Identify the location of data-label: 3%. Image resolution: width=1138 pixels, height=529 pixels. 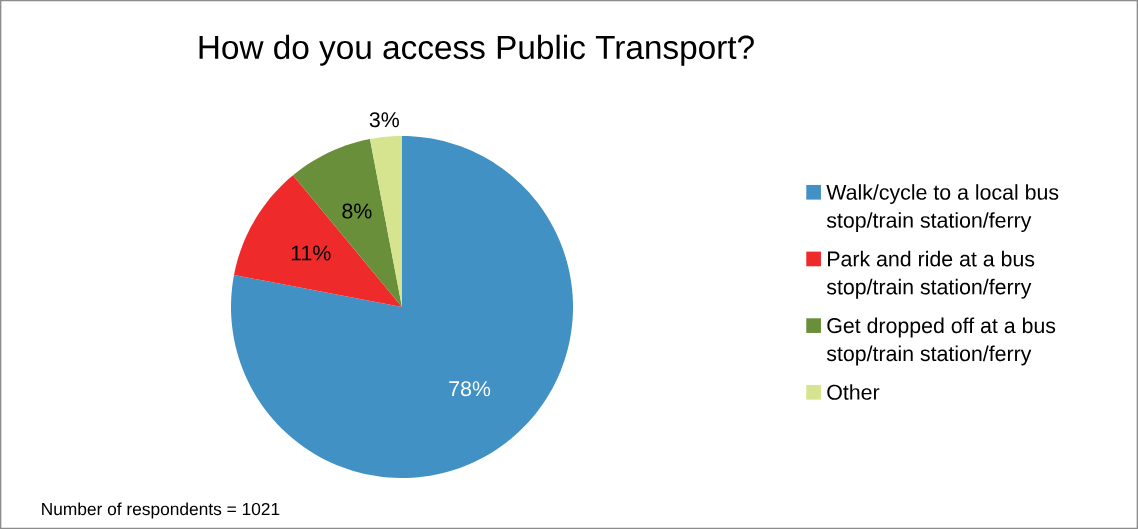
(384, 120).